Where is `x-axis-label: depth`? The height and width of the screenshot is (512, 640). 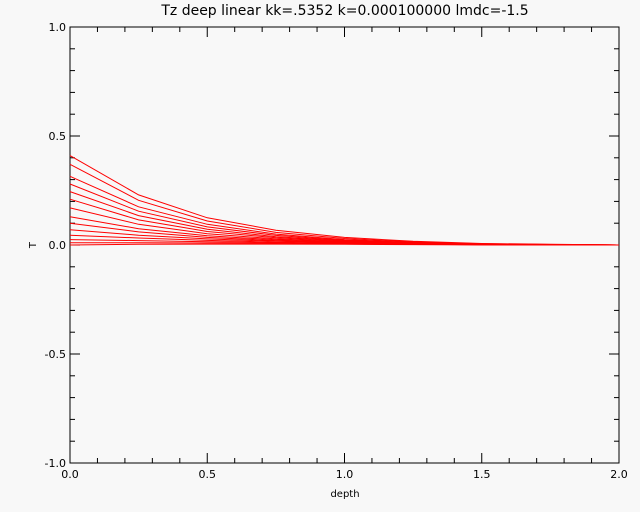 x-axis-label: depth is located at coordinates (344, 494).